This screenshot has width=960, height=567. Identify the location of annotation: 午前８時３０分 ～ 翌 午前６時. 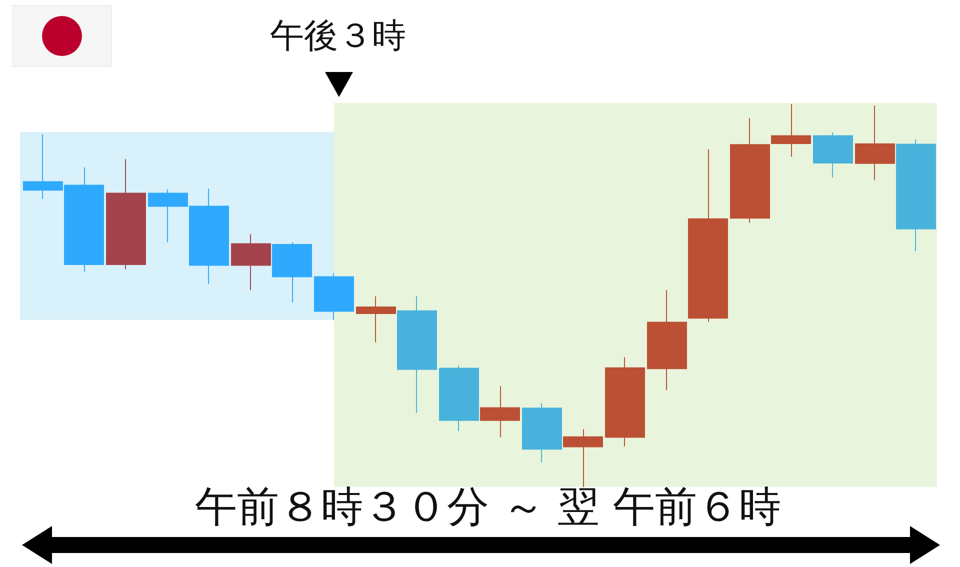
(488, 506).